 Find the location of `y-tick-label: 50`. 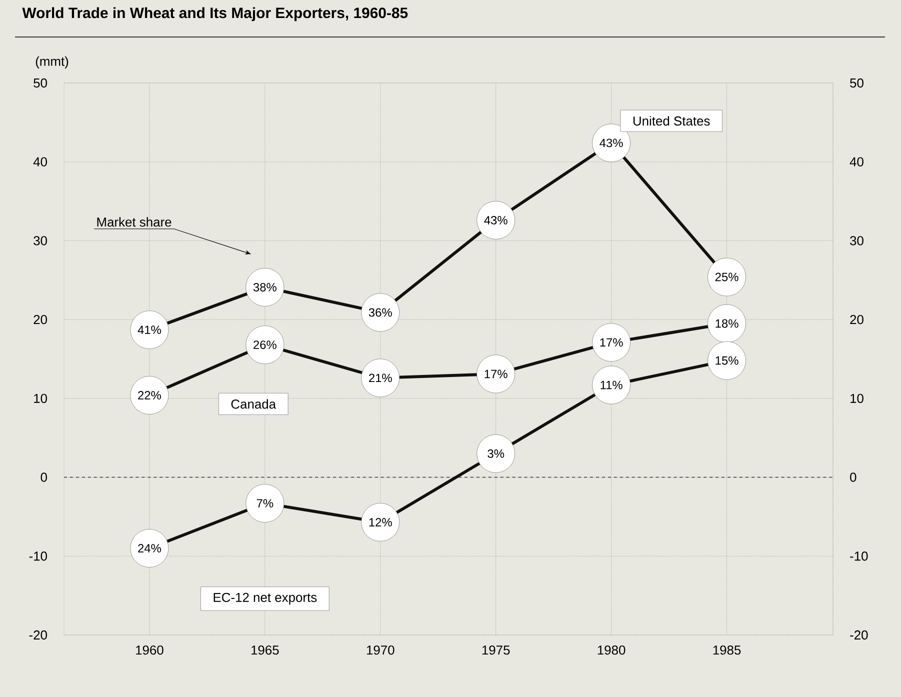

y-tick-label: 50 is located at coordinates (40, 83).